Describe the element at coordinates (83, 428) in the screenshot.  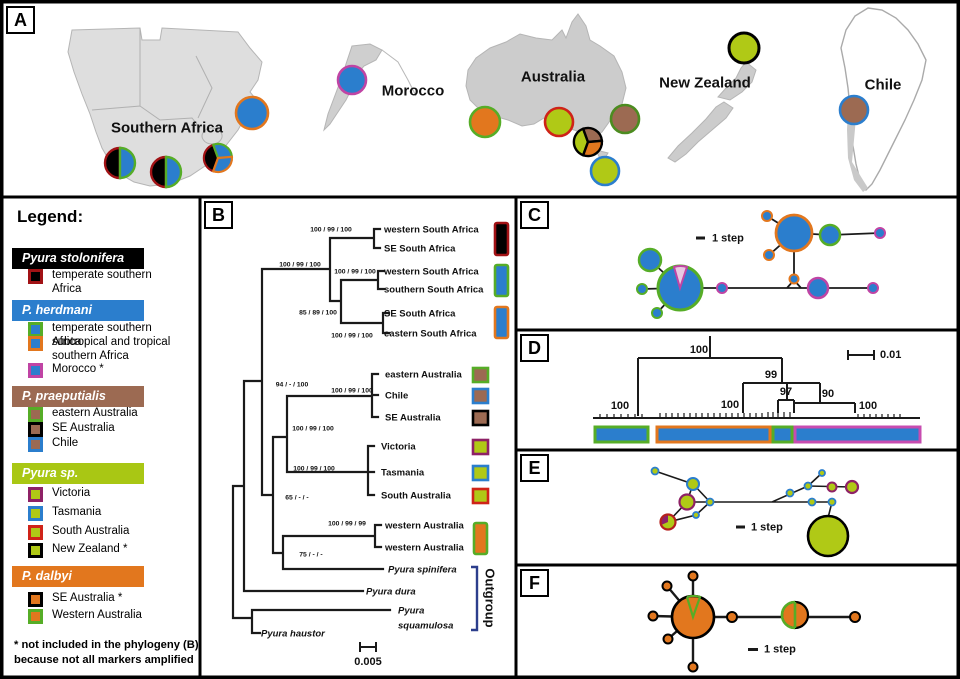
I see `legend-item-label: SE Australia` at that location.